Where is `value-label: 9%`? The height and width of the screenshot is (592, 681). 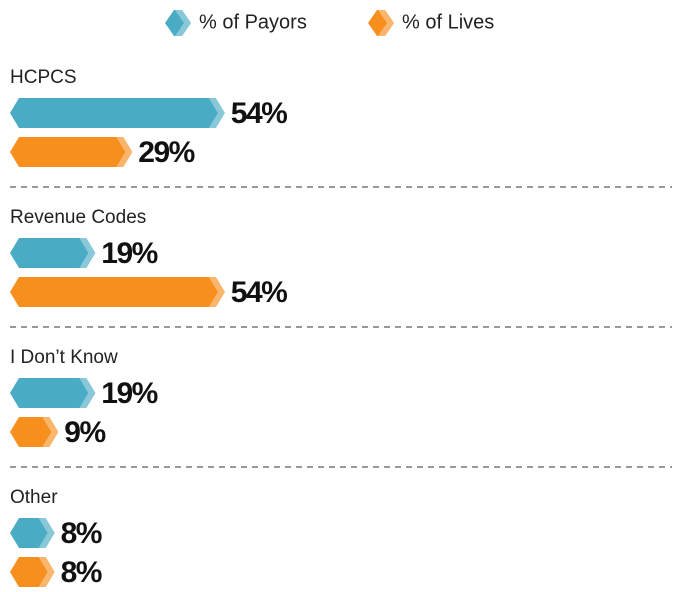
value-label: 9% is located at coordinates (84, 432).